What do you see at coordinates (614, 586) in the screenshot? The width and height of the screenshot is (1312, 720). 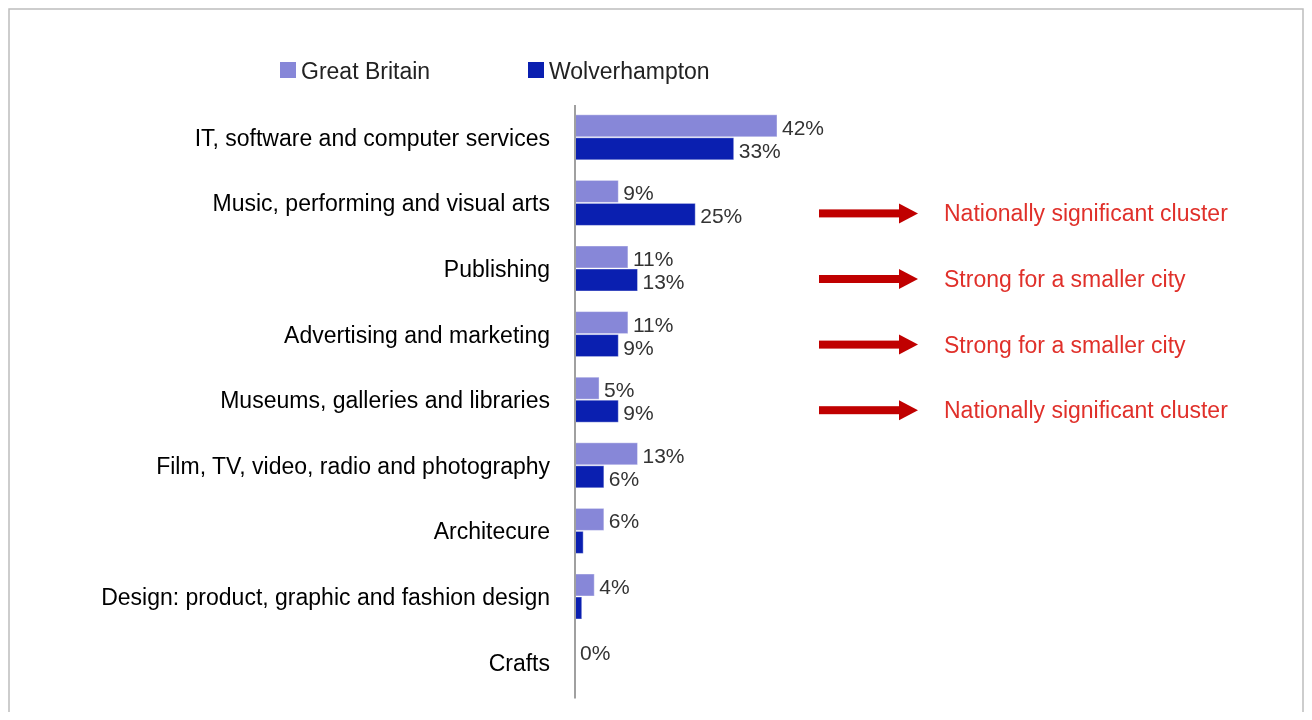 I see `data-label: 4%` at bounding box center [614, 586].